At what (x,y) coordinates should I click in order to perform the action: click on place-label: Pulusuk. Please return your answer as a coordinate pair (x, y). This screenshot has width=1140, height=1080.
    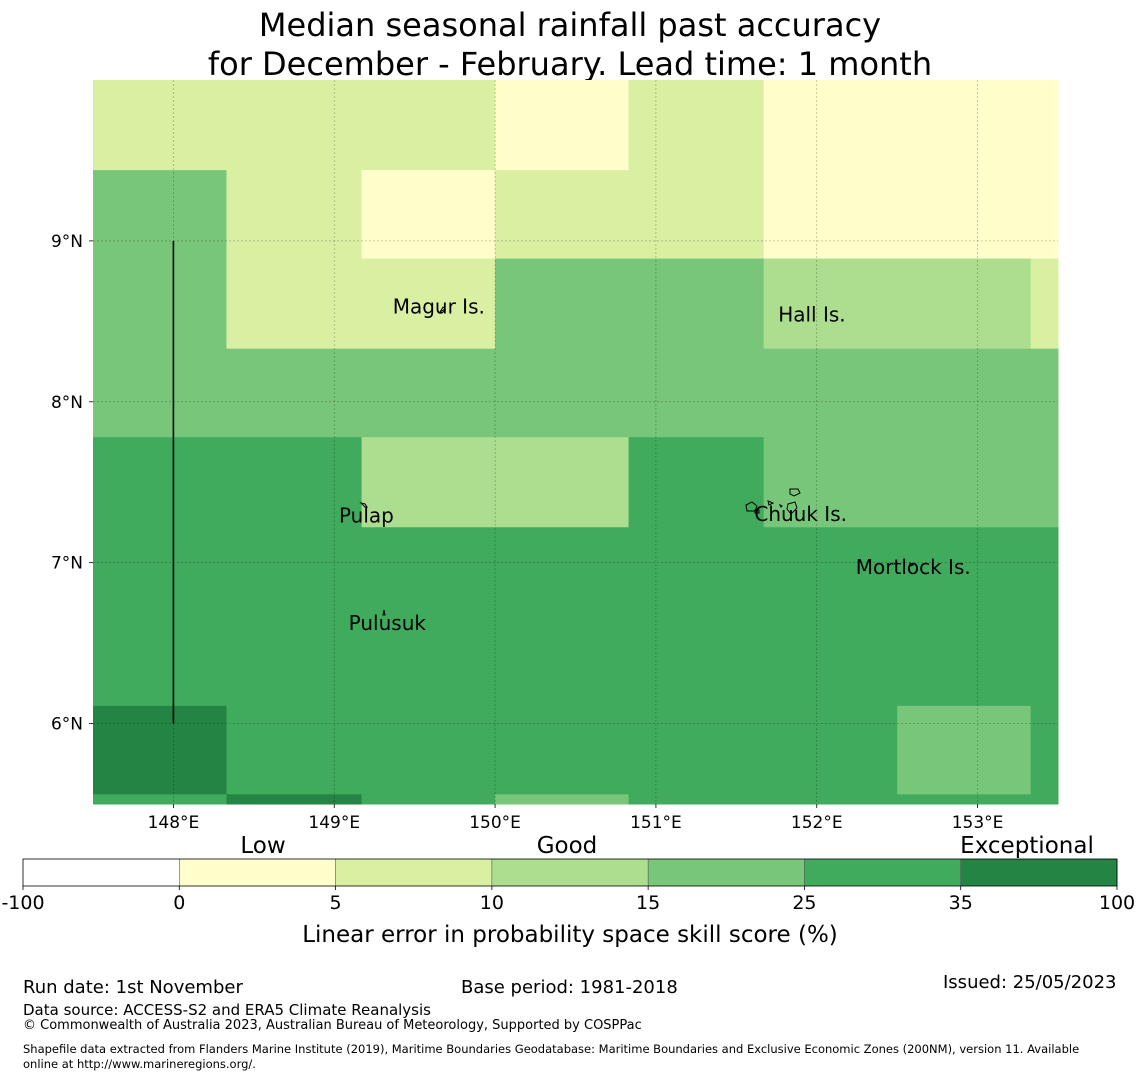
    Looking at the image, I should click on (388, 623).